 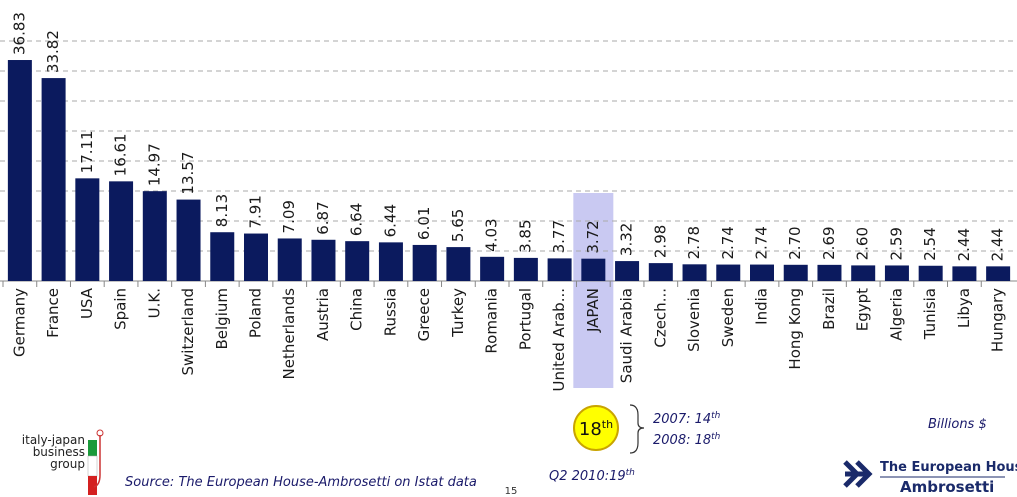 I want to click on value-label: 7.91, so click(x=256, y=211).